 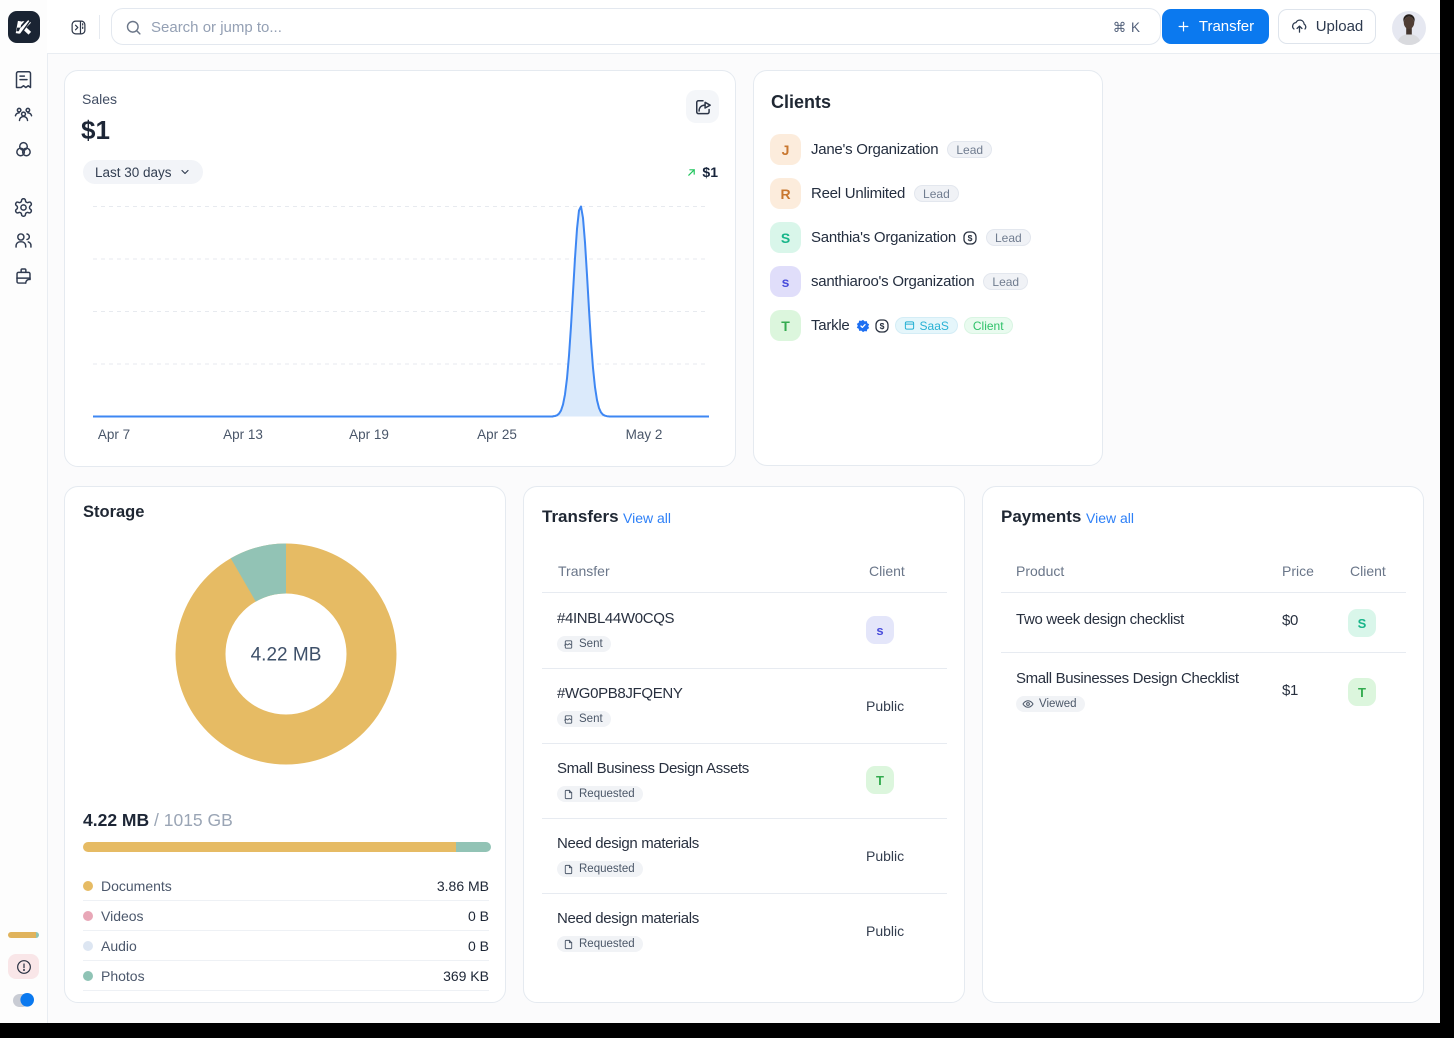 I want to click on svg-text: Apr 13, so click(x=243, y=434).